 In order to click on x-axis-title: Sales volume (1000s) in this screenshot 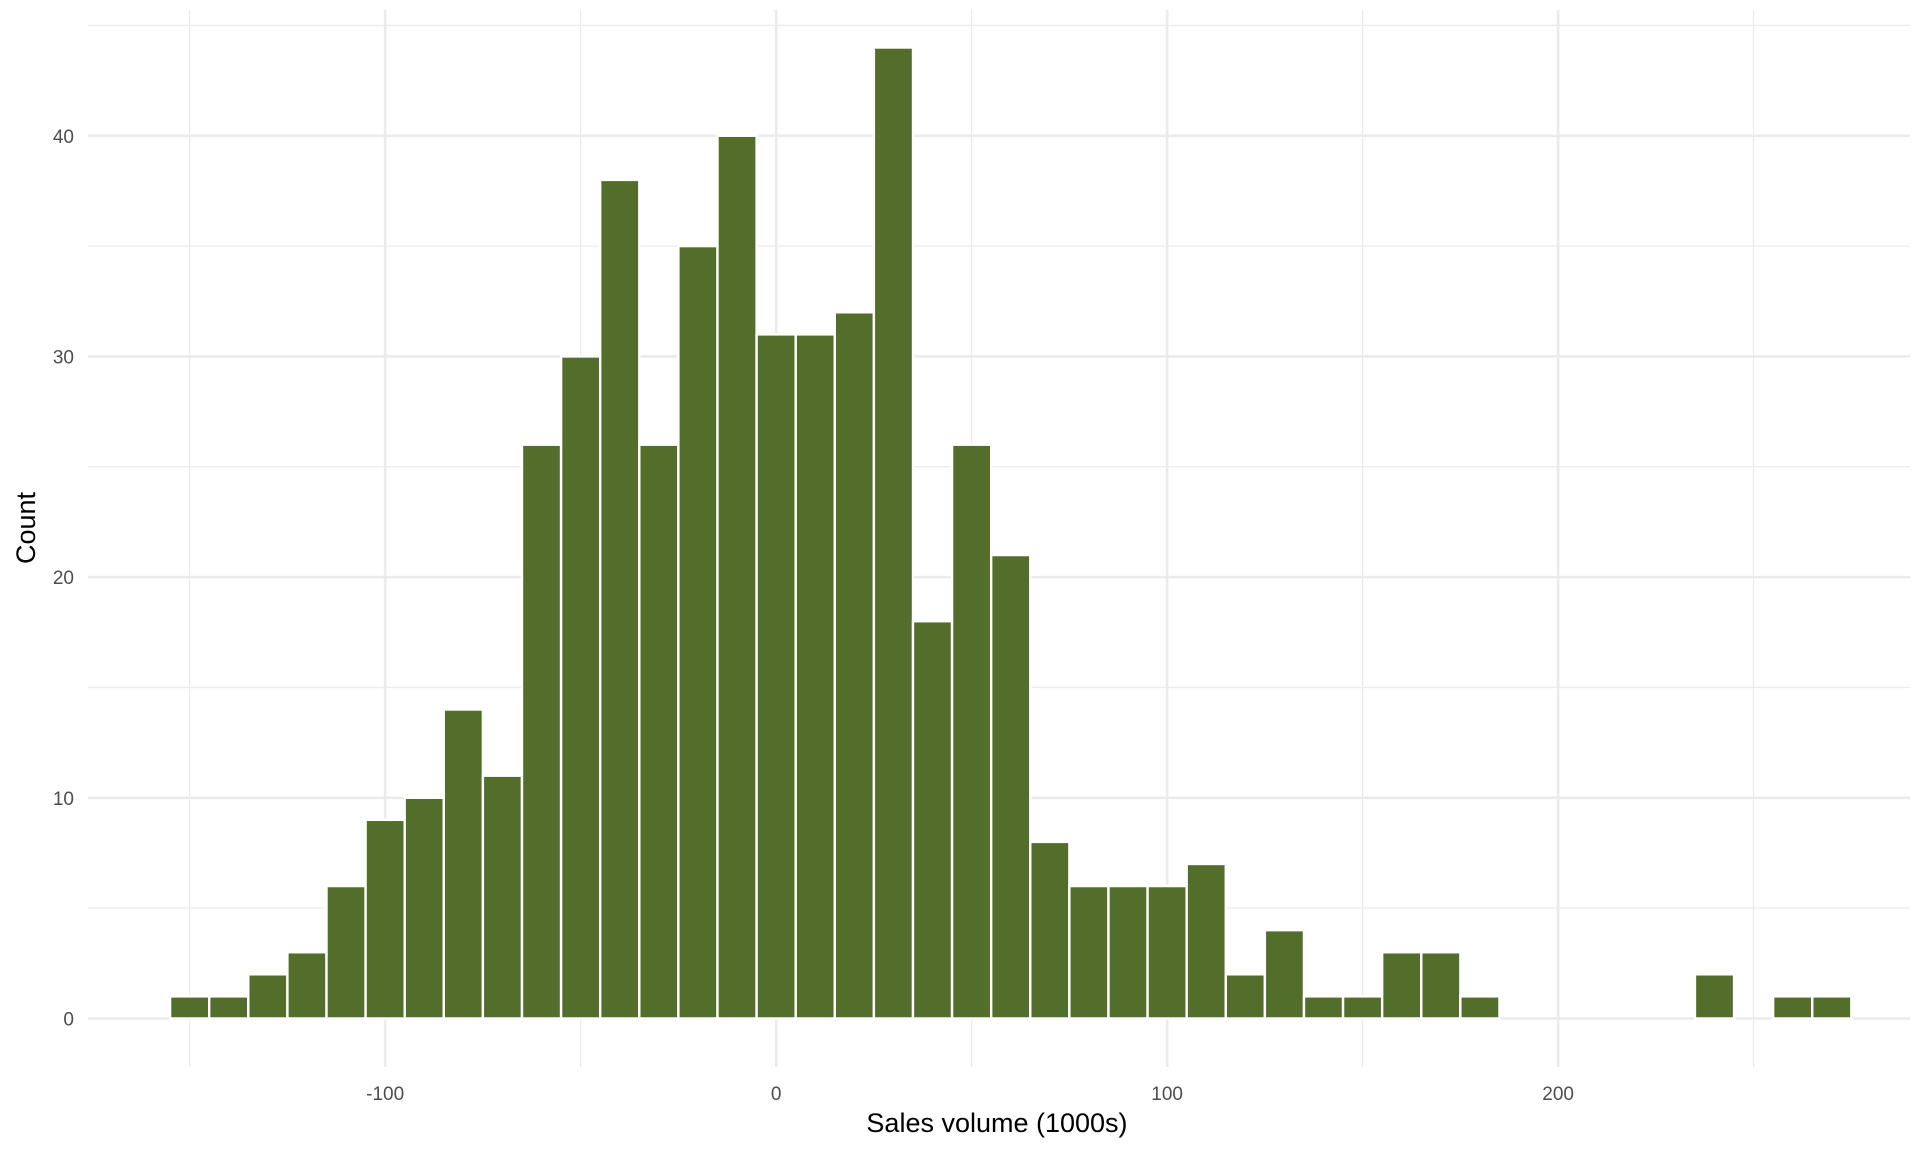, I will do `click(996, 1123)`.